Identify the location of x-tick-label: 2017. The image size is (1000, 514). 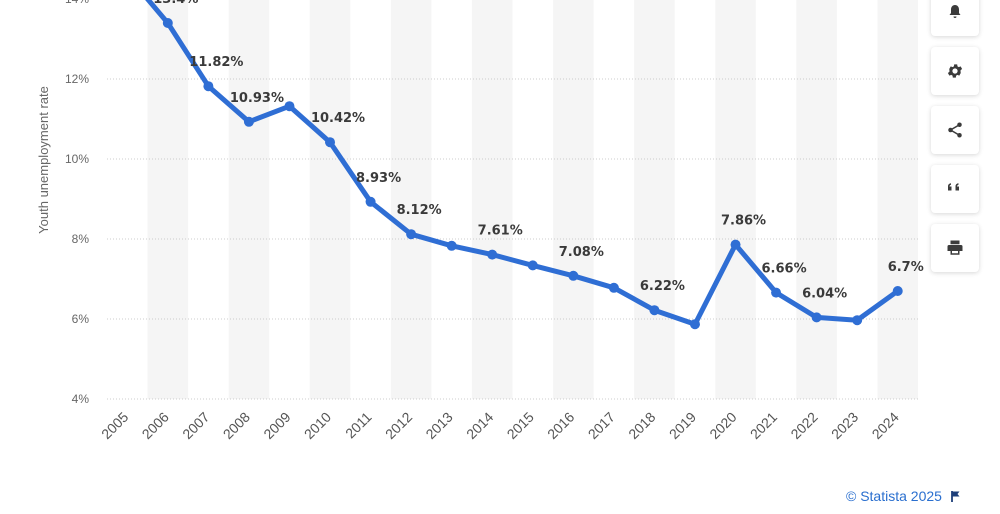
(601, 425).